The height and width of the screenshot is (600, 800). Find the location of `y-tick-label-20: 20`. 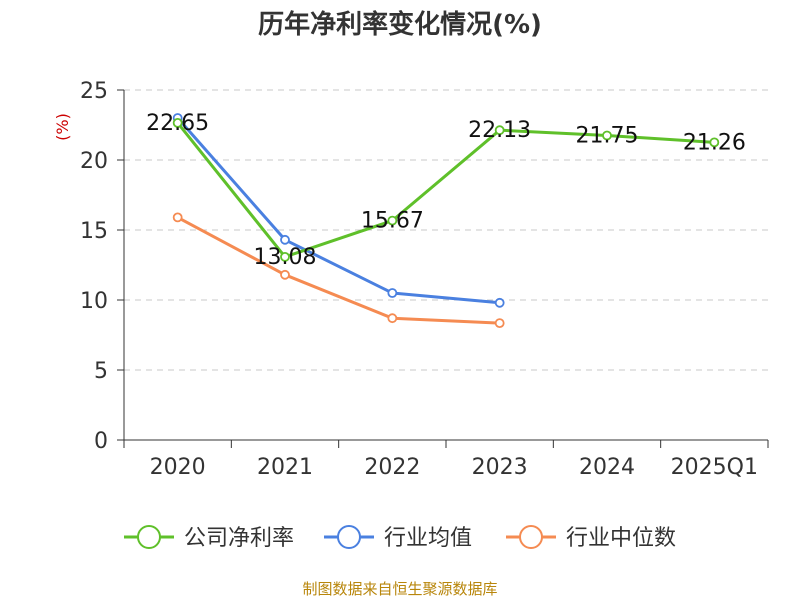

y-tick-label-20: 20 is located at coordinates (94, 161).